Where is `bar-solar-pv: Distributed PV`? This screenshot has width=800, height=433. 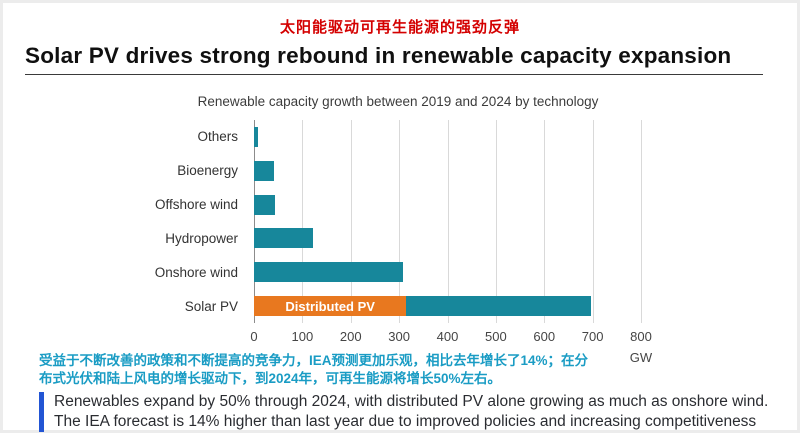
bar-solar-pv: Distributed PV is located at coordinates (423, 306).